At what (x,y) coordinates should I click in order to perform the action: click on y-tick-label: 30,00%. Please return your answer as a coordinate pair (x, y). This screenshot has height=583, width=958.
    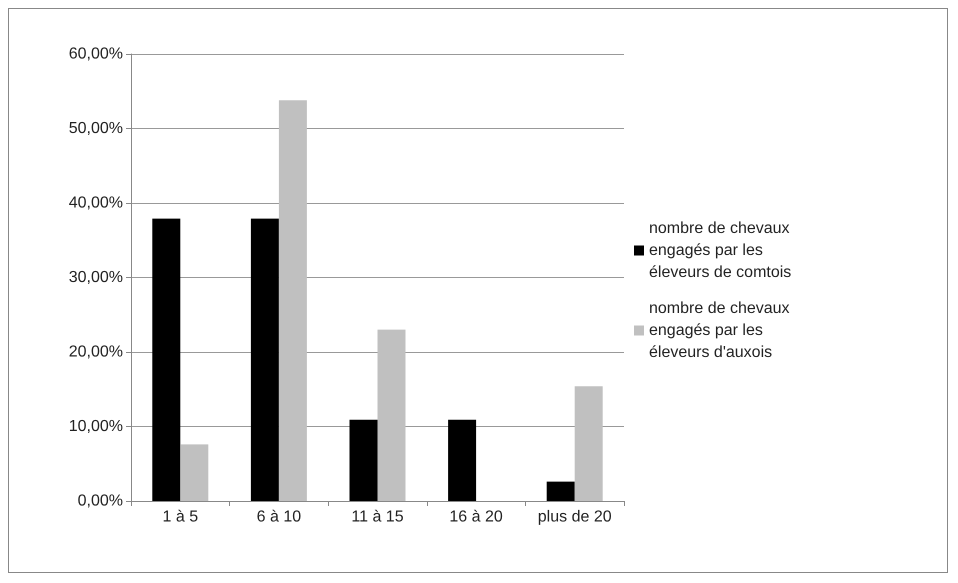
    Looking at the image, I should click on (95, 277).